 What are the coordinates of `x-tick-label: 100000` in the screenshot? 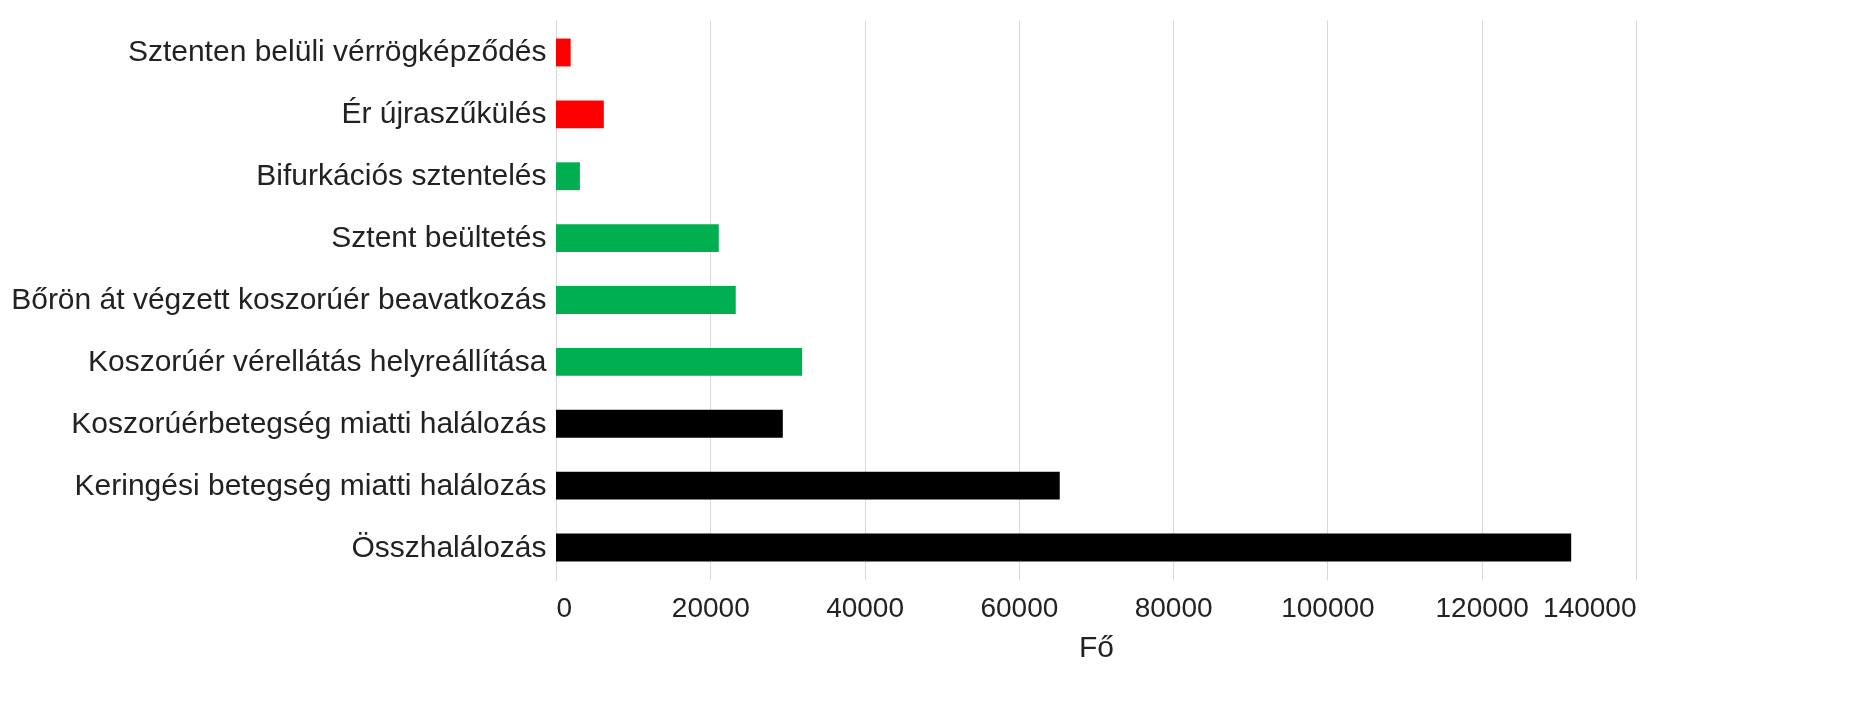 It's located at (1328, 607).